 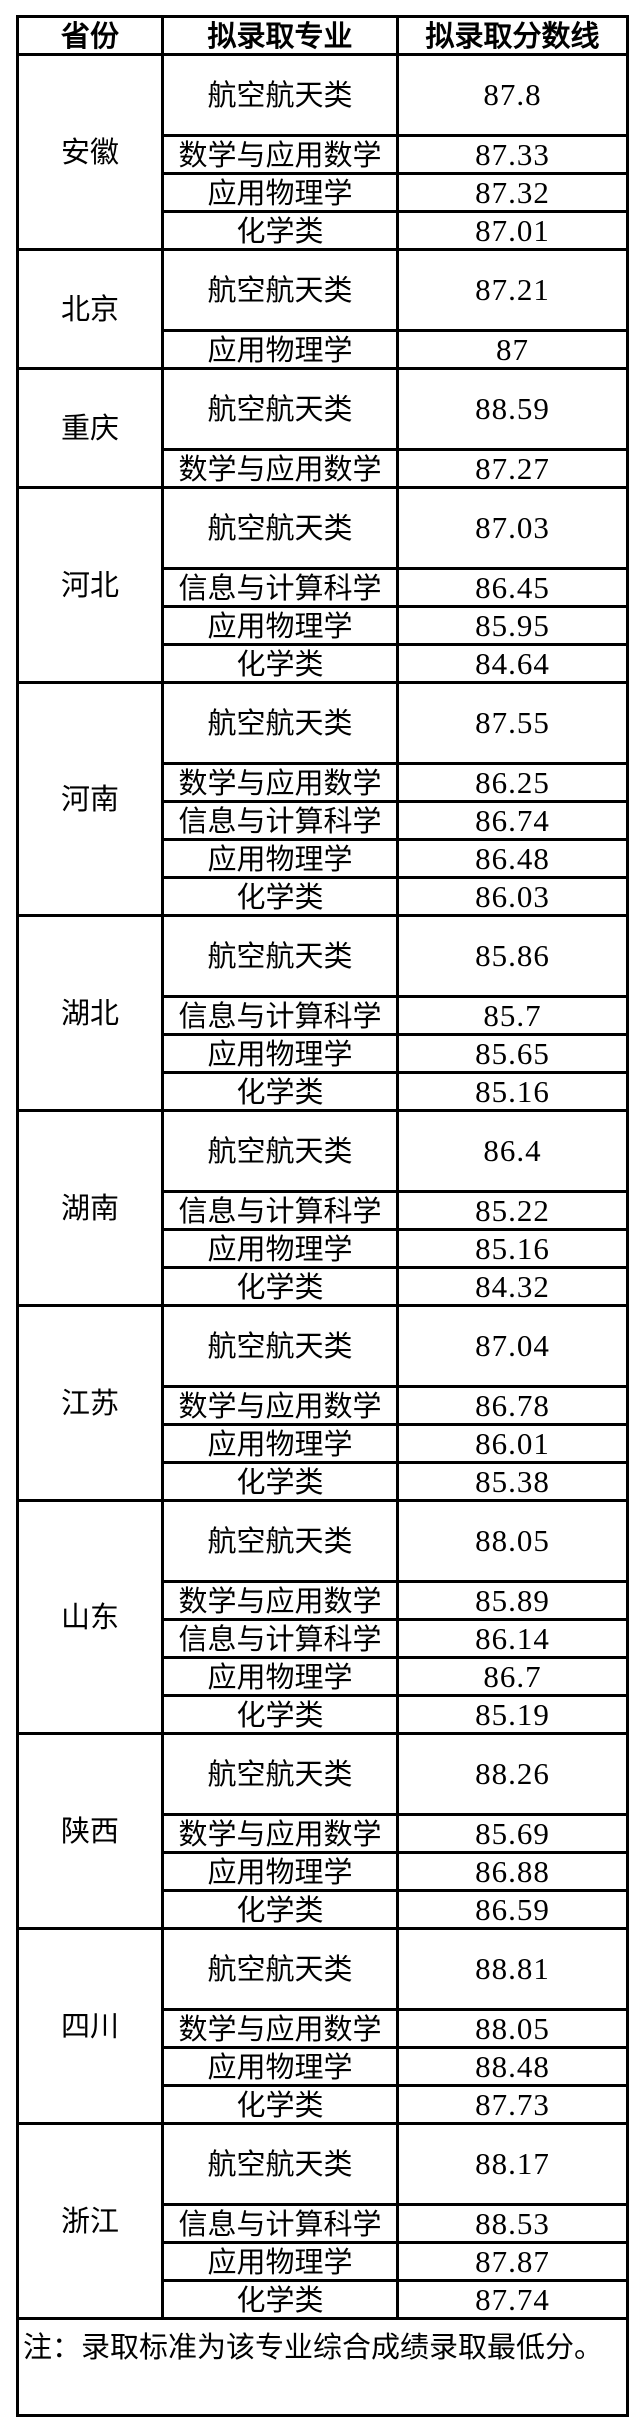 What do you see at coordinates (512, 1638) in the screenshot?
I see `score-cell: 86.14` at bounding box center [512, 1638].